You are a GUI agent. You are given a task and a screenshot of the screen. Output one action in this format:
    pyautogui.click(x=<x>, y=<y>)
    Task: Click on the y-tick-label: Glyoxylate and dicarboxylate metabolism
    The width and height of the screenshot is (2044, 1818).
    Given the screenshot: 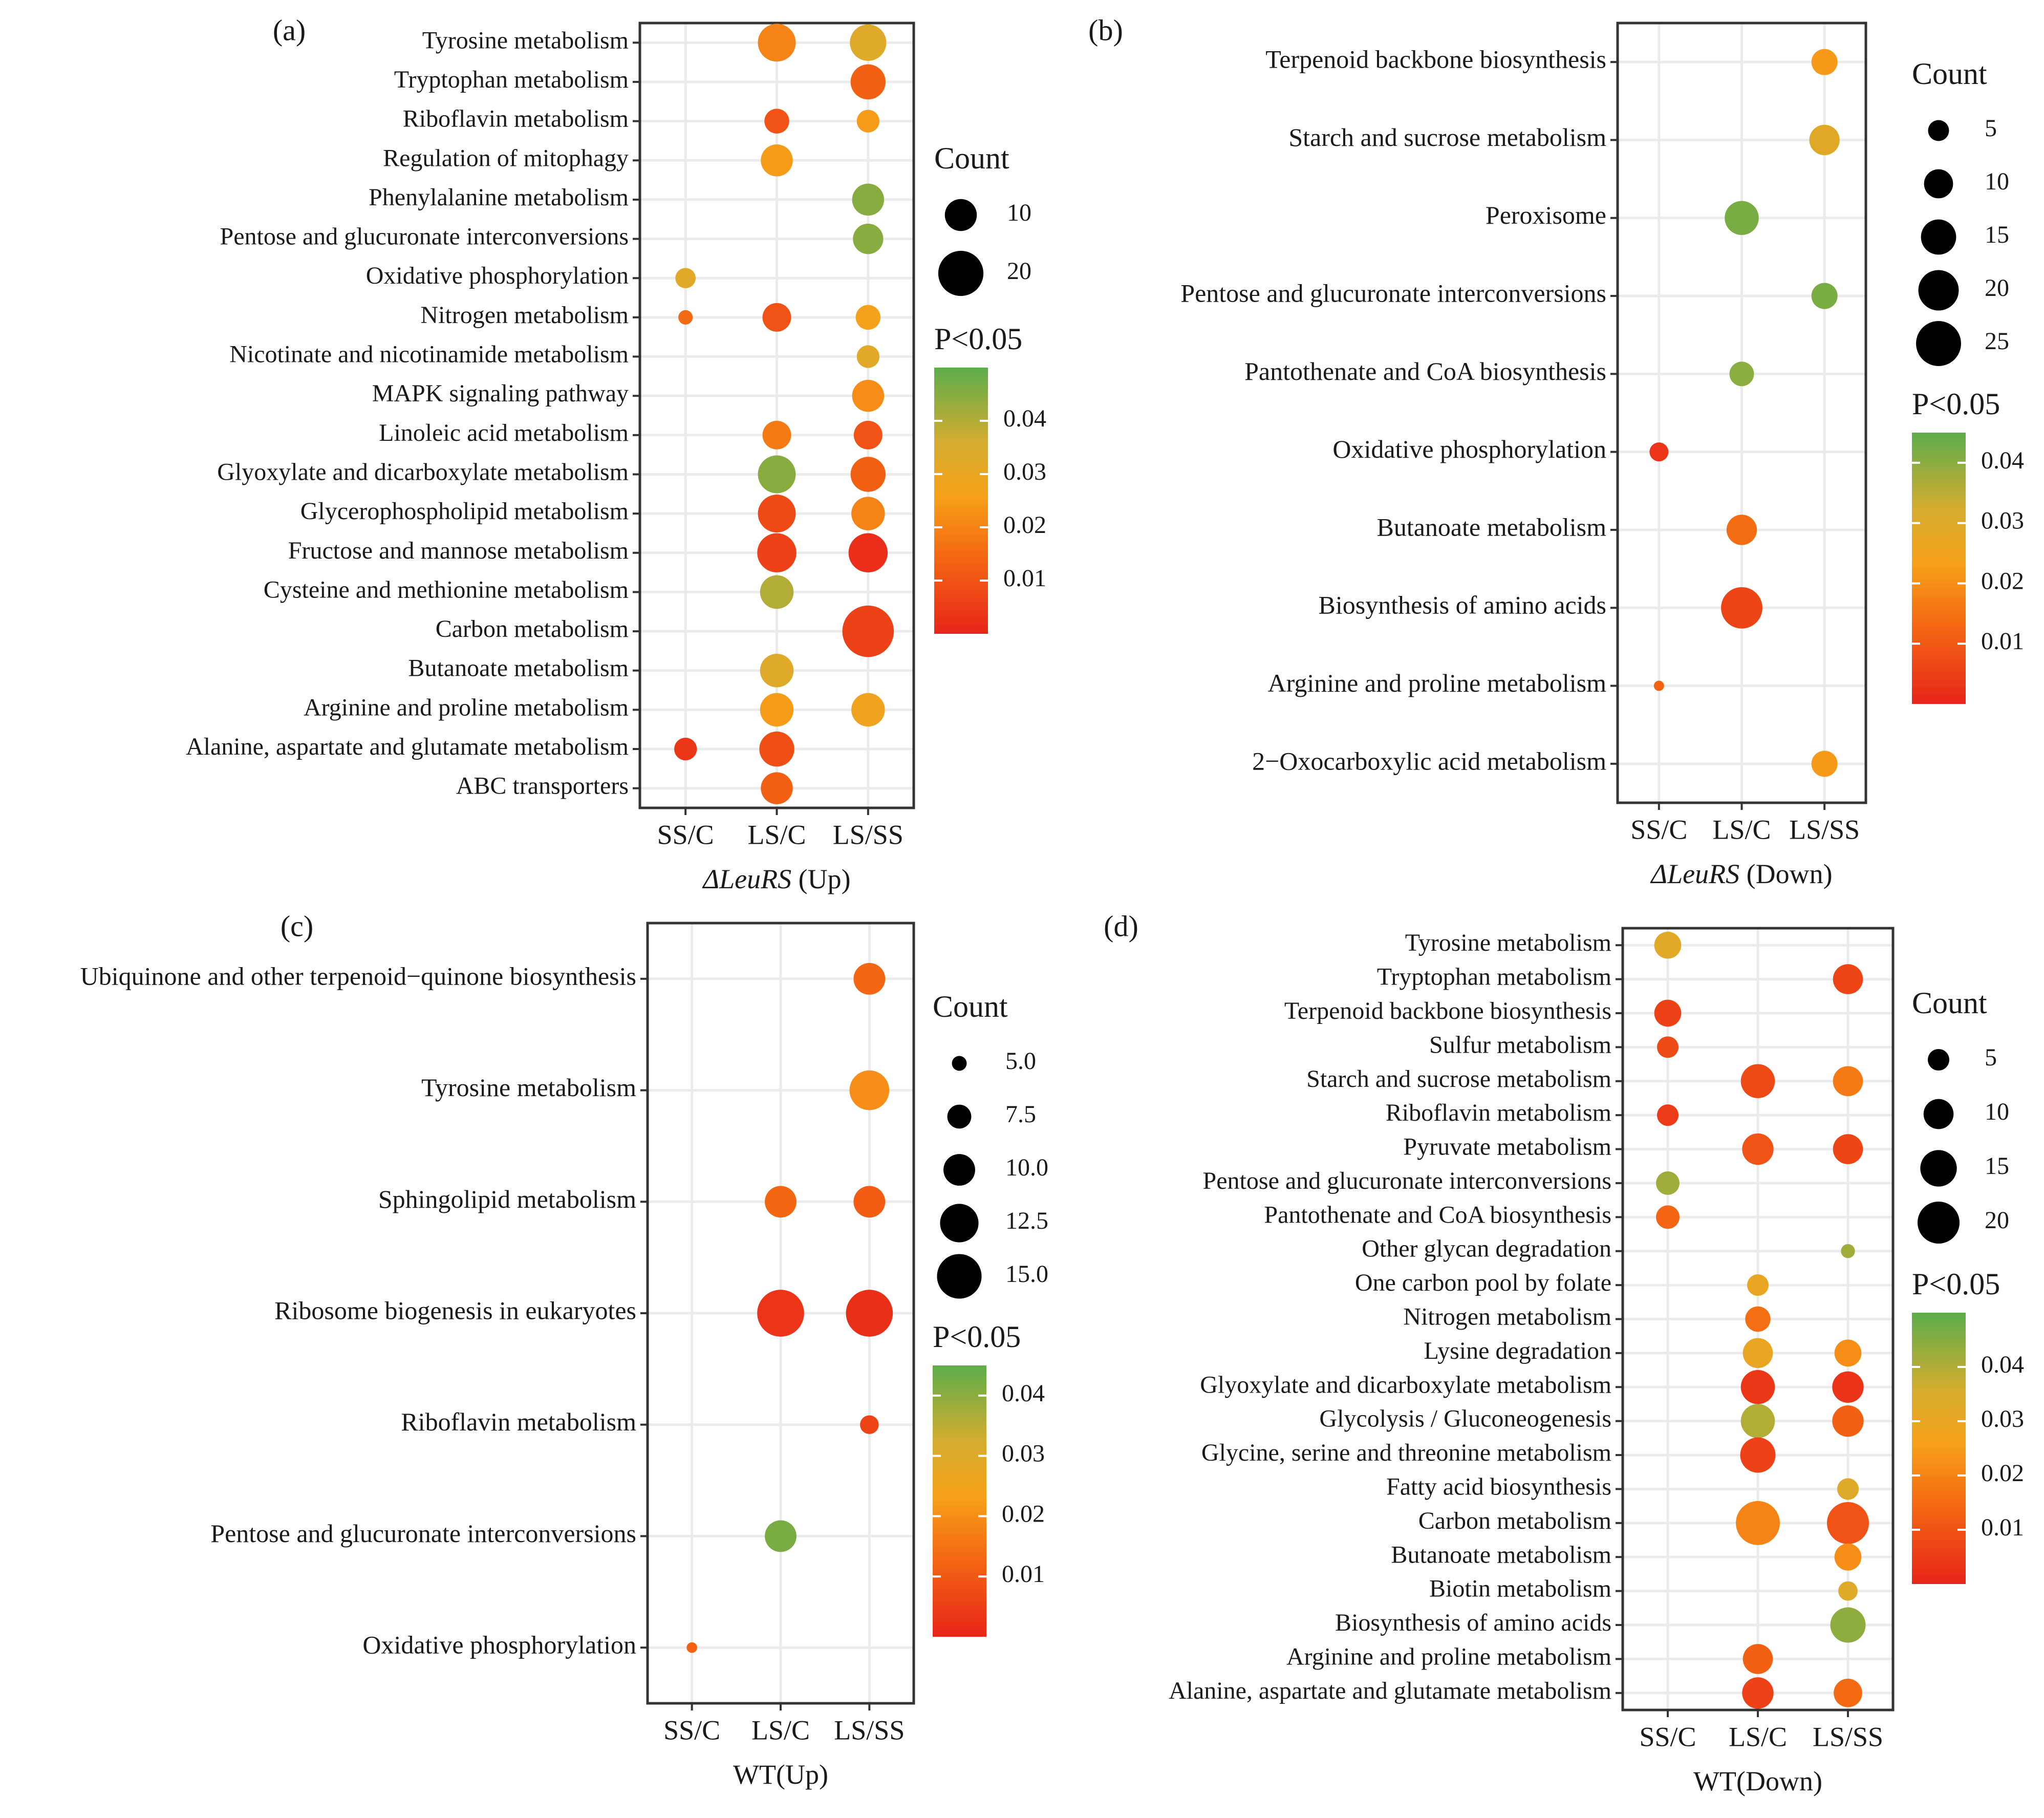 What is the action you would take?
    pyautogui.click(x=423, y=471)
    